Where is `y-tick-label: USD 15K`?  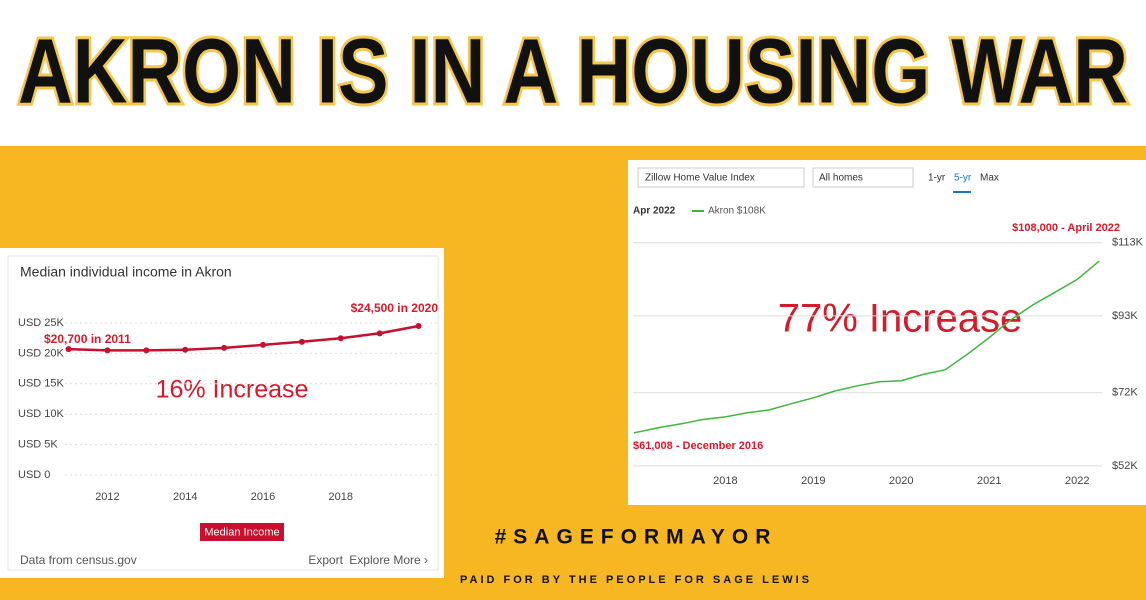 y-tick-label: USD 15K is located at coordinates (41, 384).